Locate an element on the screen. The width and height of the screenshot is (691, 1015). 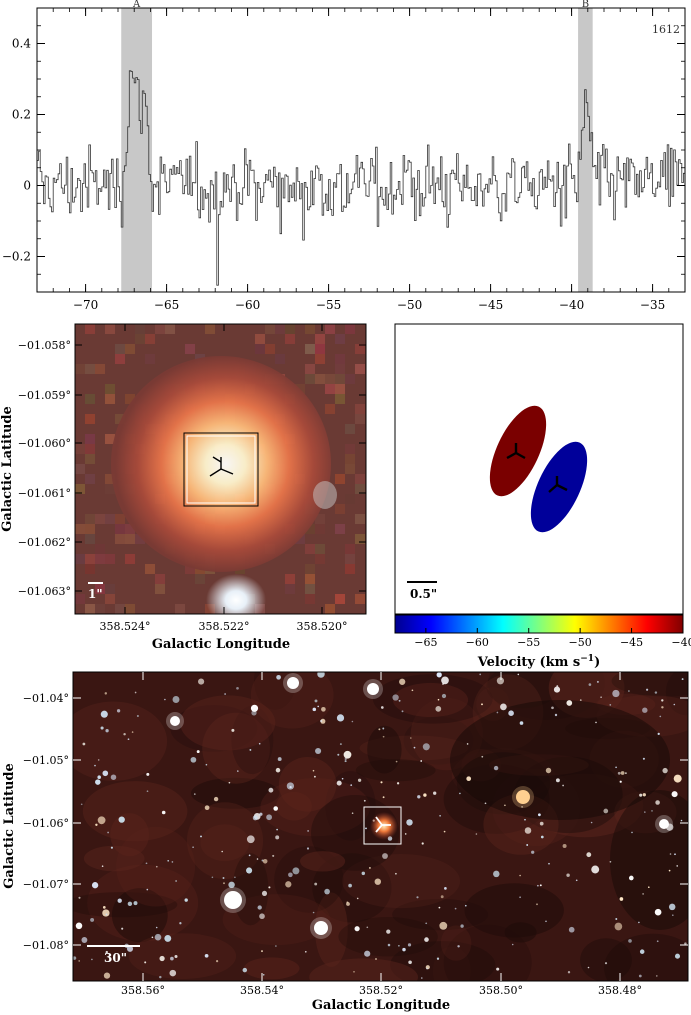
zoom-frame is located at coordinates (220, 469).